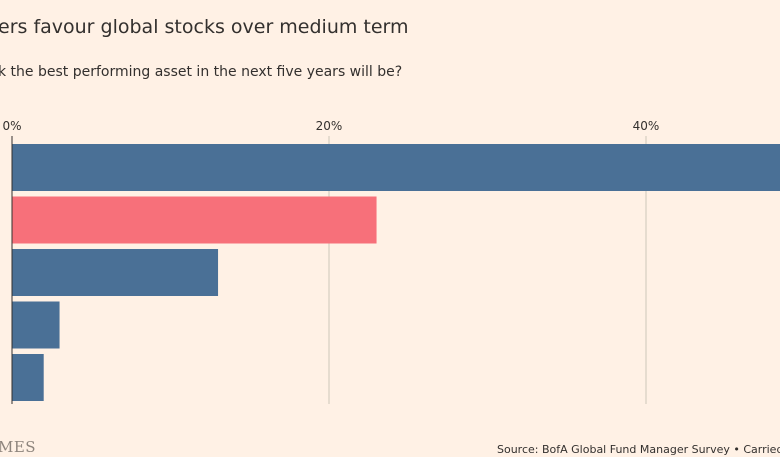 This screenshot has height=457, width=780. What do you see at coordinates (646, 126) in the screenshot?
I see `tick-label: 40%` at bounding box center [646, 126].